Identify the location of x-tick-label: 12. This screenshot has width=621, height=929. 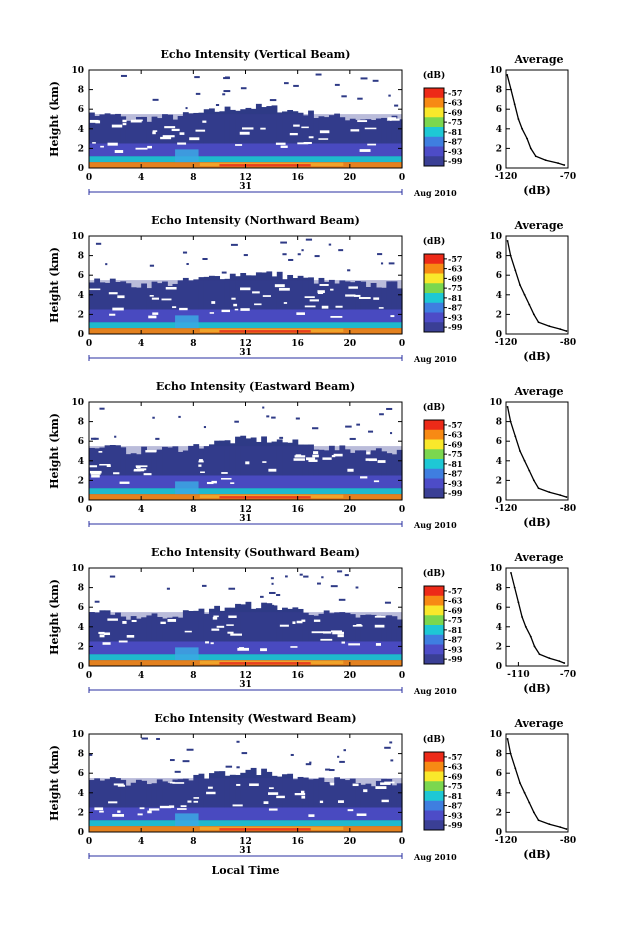
(245, 510).